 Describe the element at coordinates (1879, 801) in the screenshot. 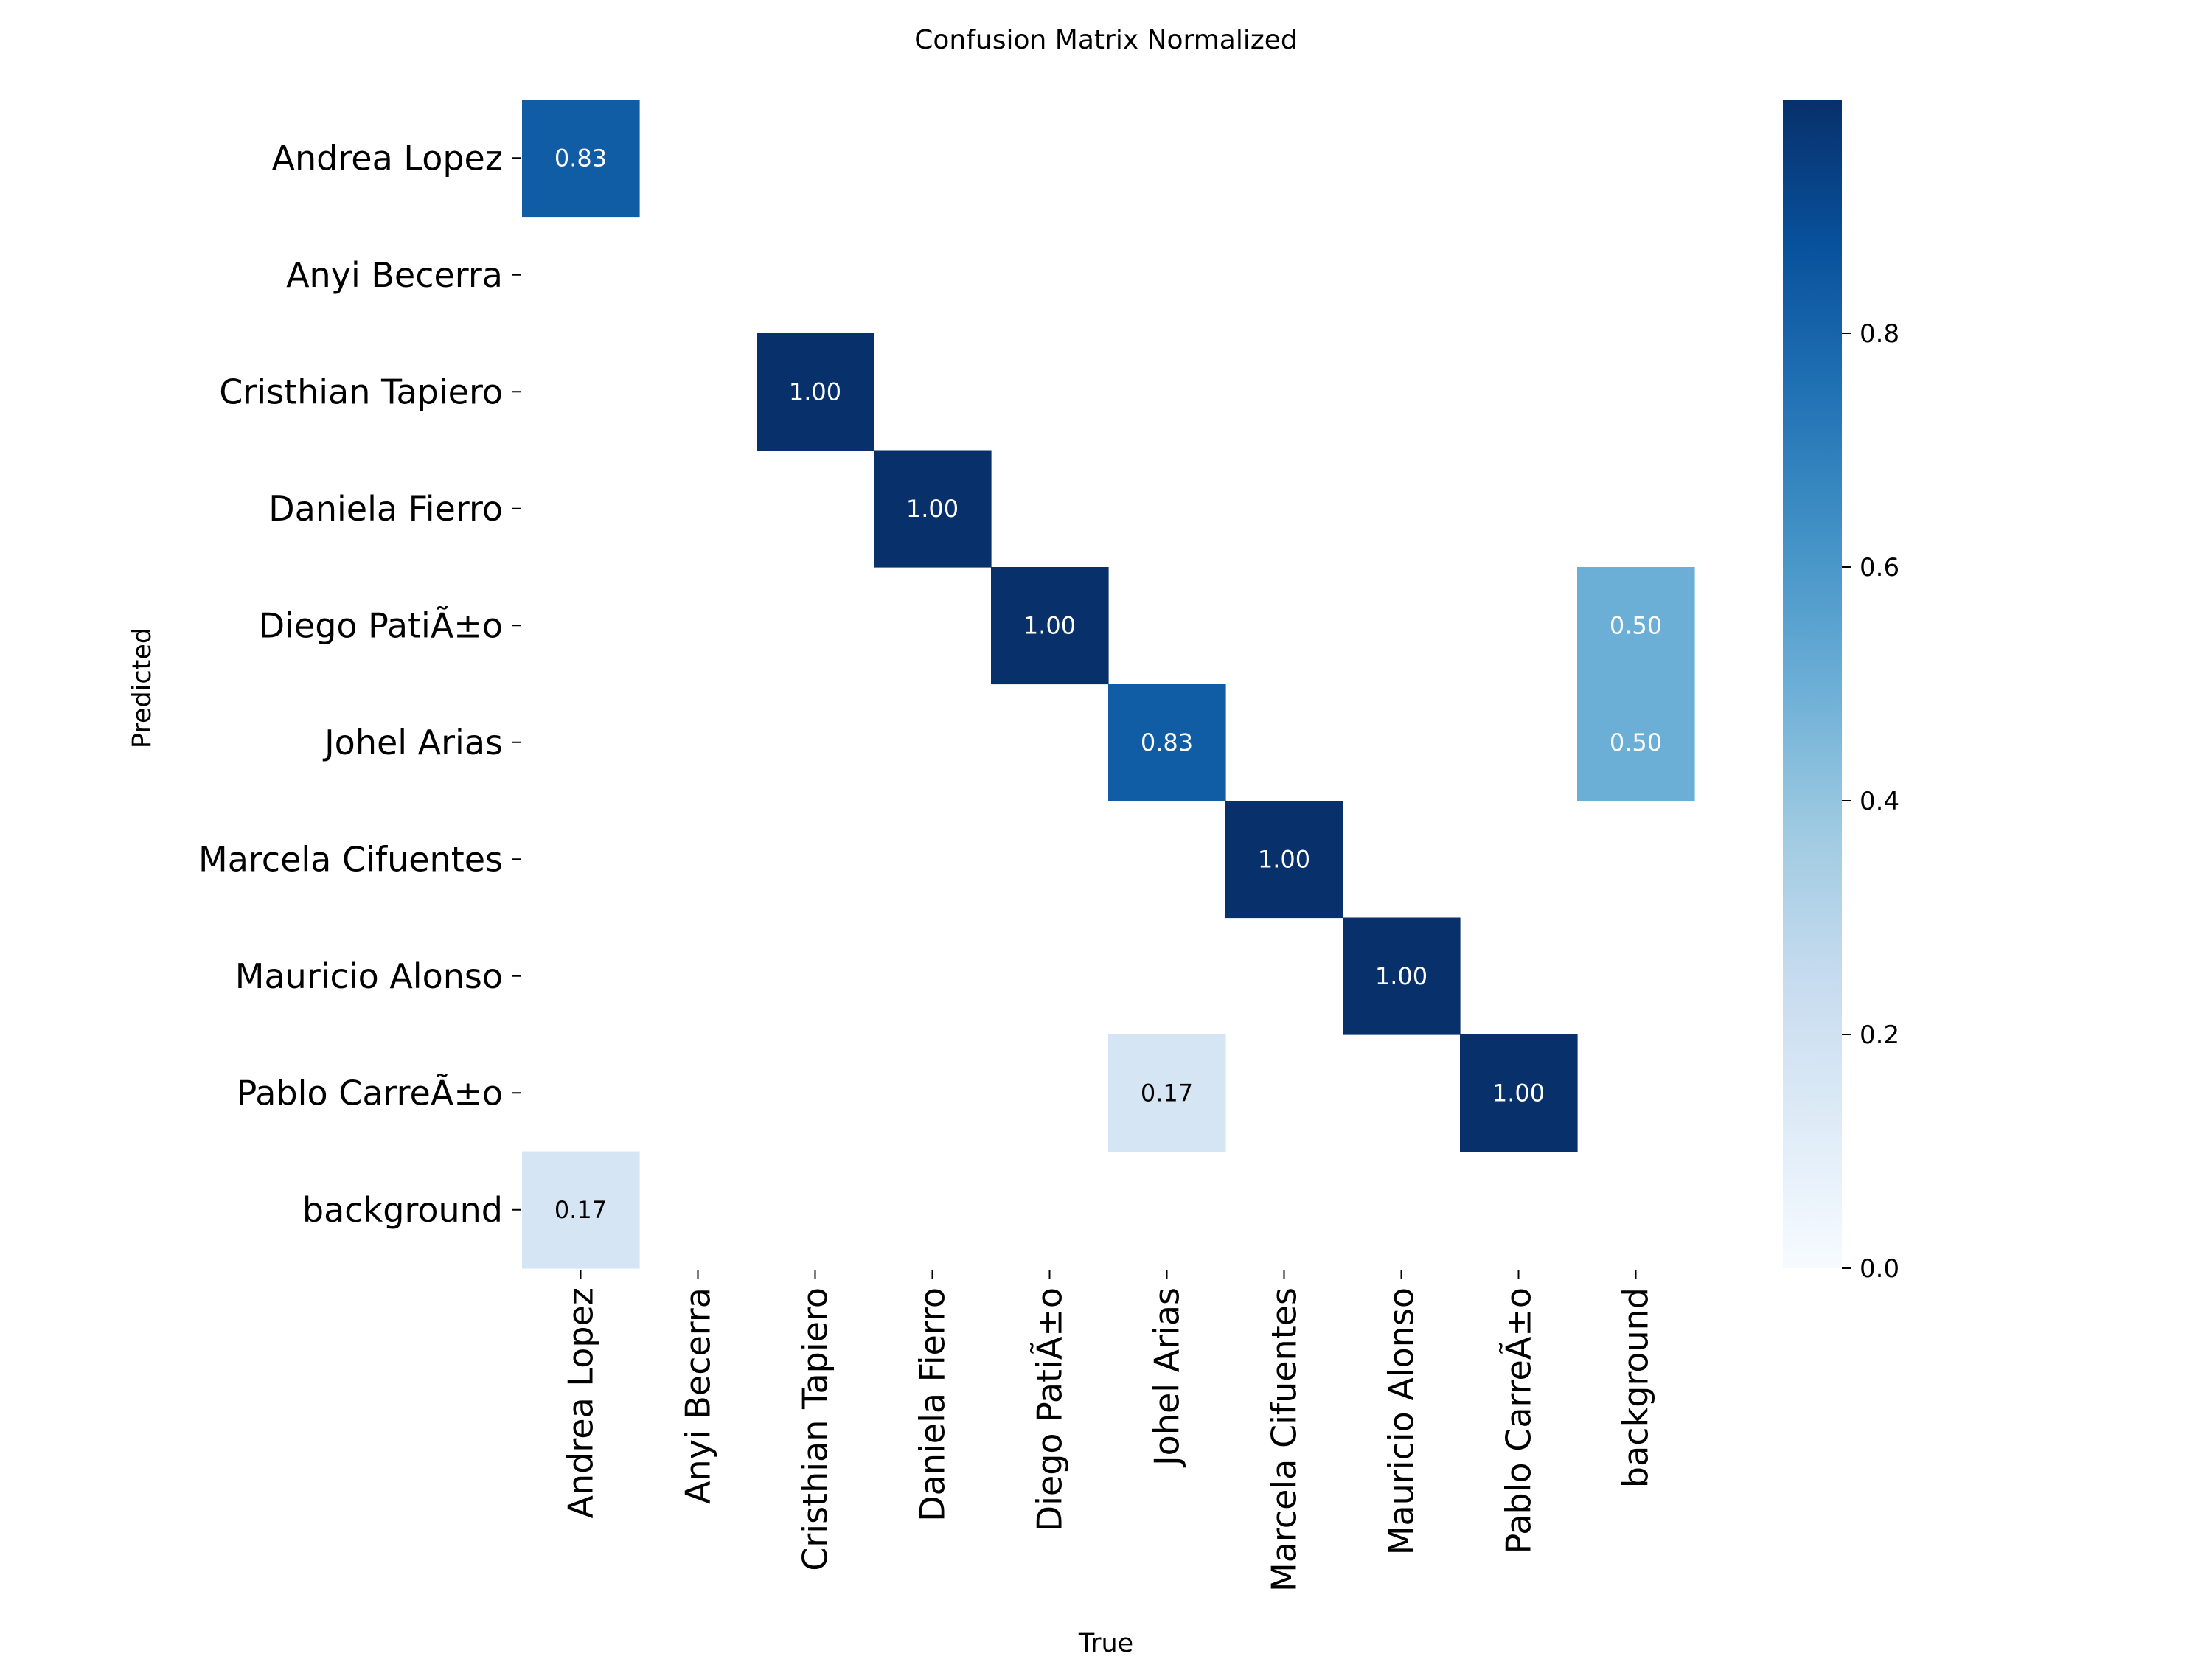

I see `colorbar-tick-label: 0.4` at that location.